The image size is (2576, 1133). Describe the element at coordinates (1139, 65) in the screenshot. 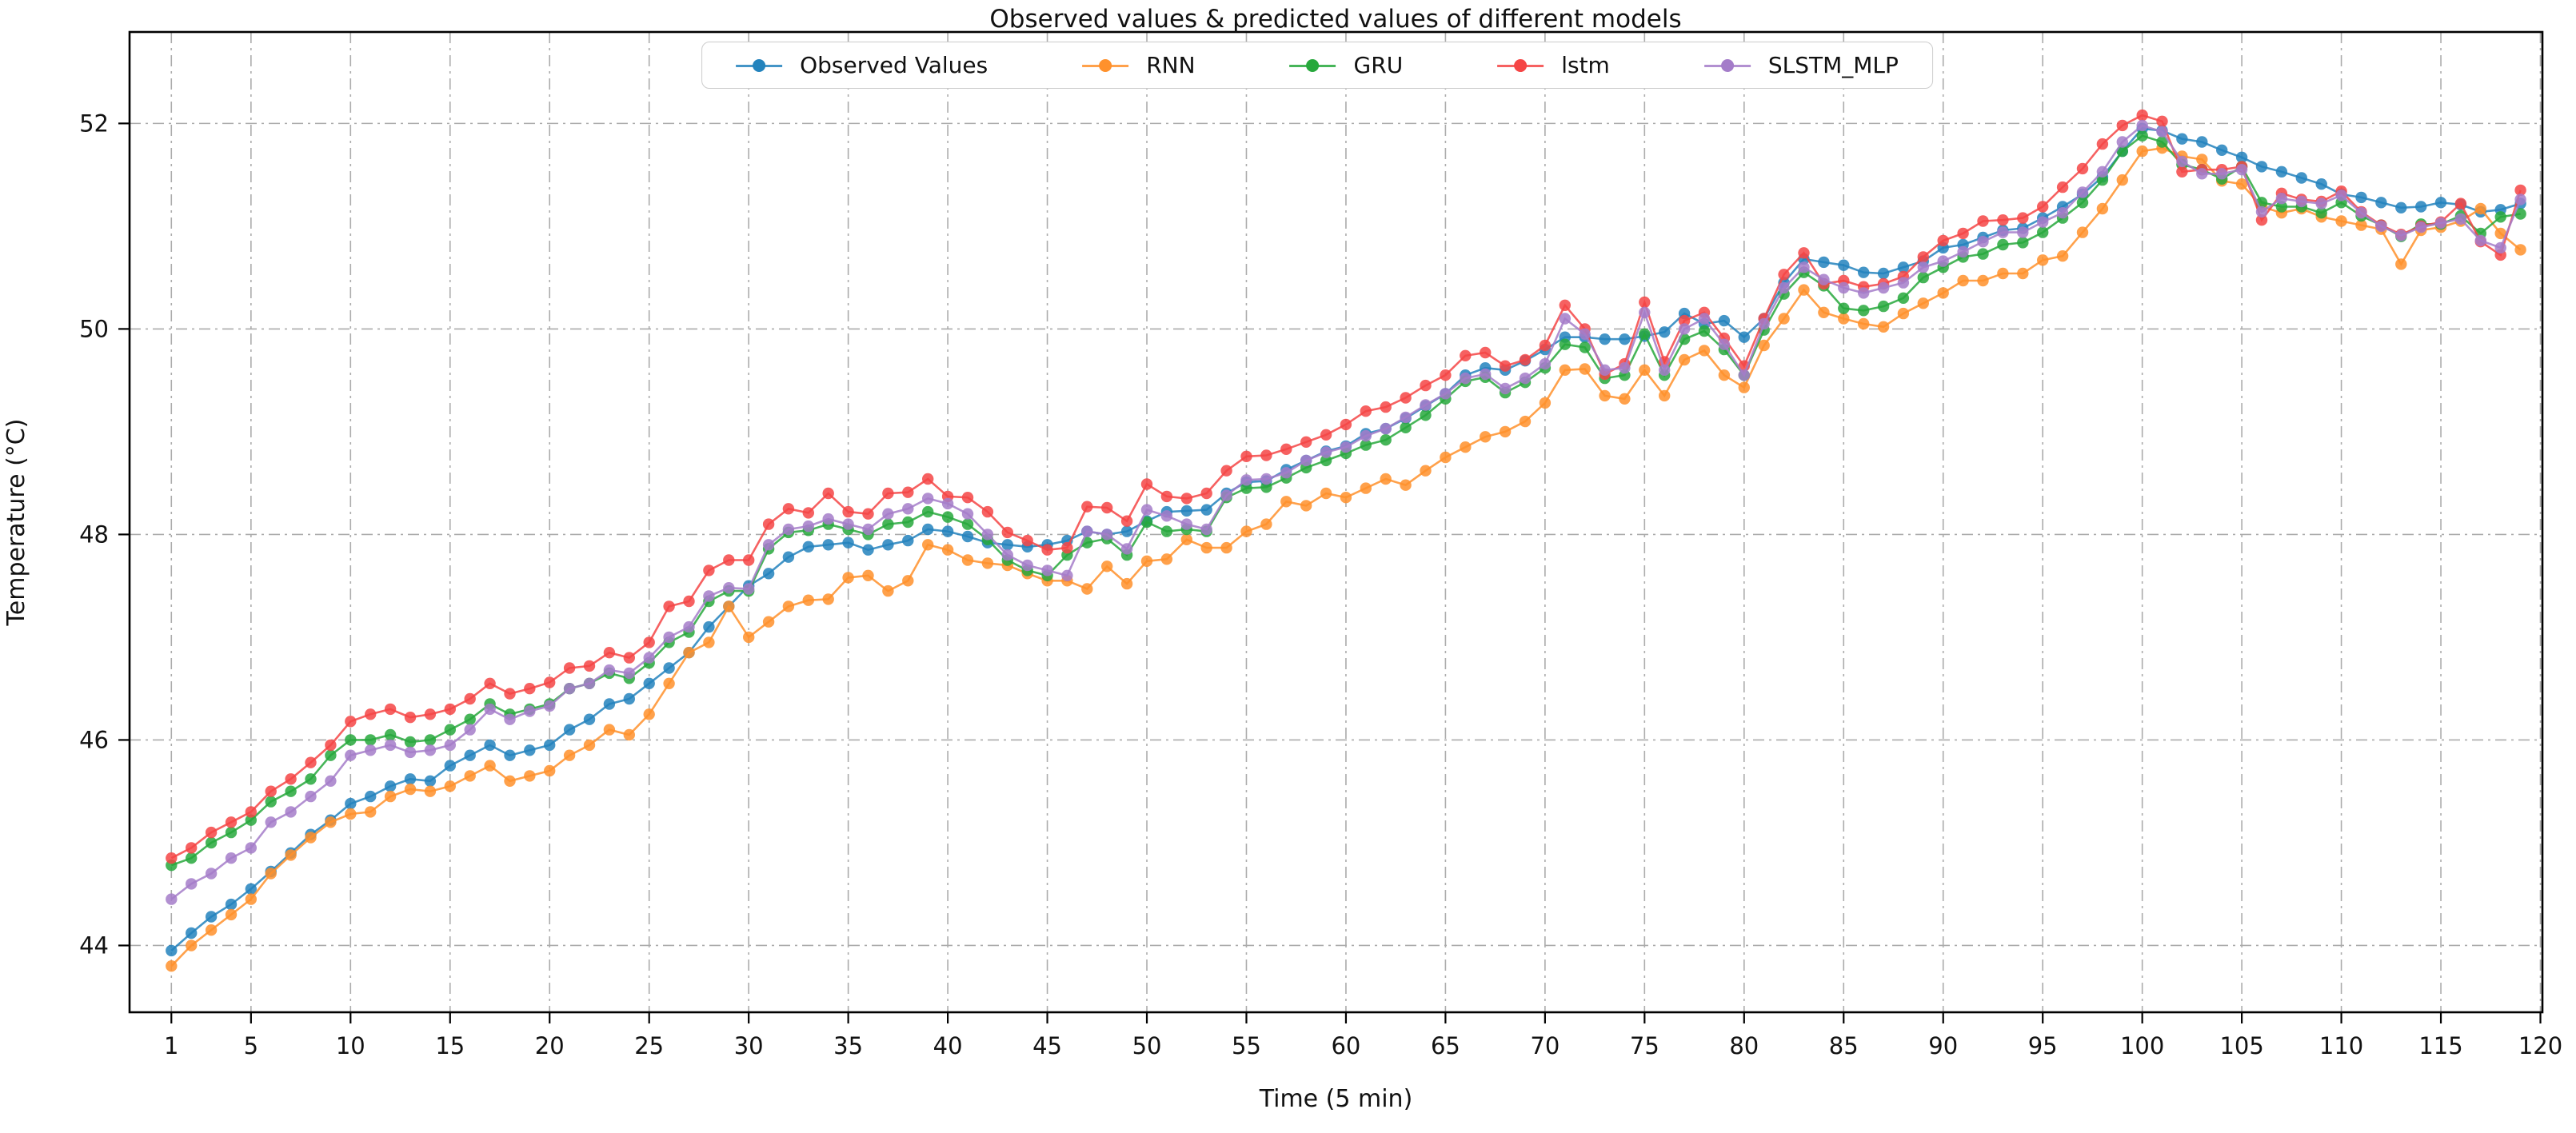

I see `legend-item-rnn: RNN` at that location.